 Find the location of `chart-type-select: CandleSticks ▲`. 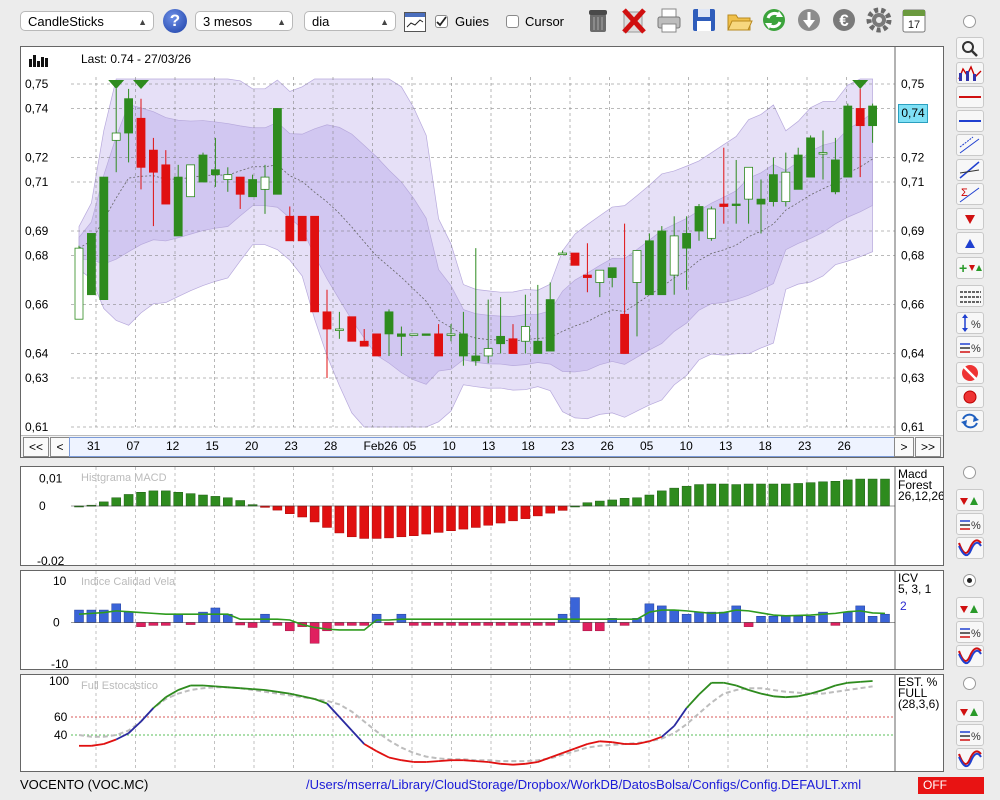

chart-type-select: CandleSticks ▲ is located at coordinates (87, 21).